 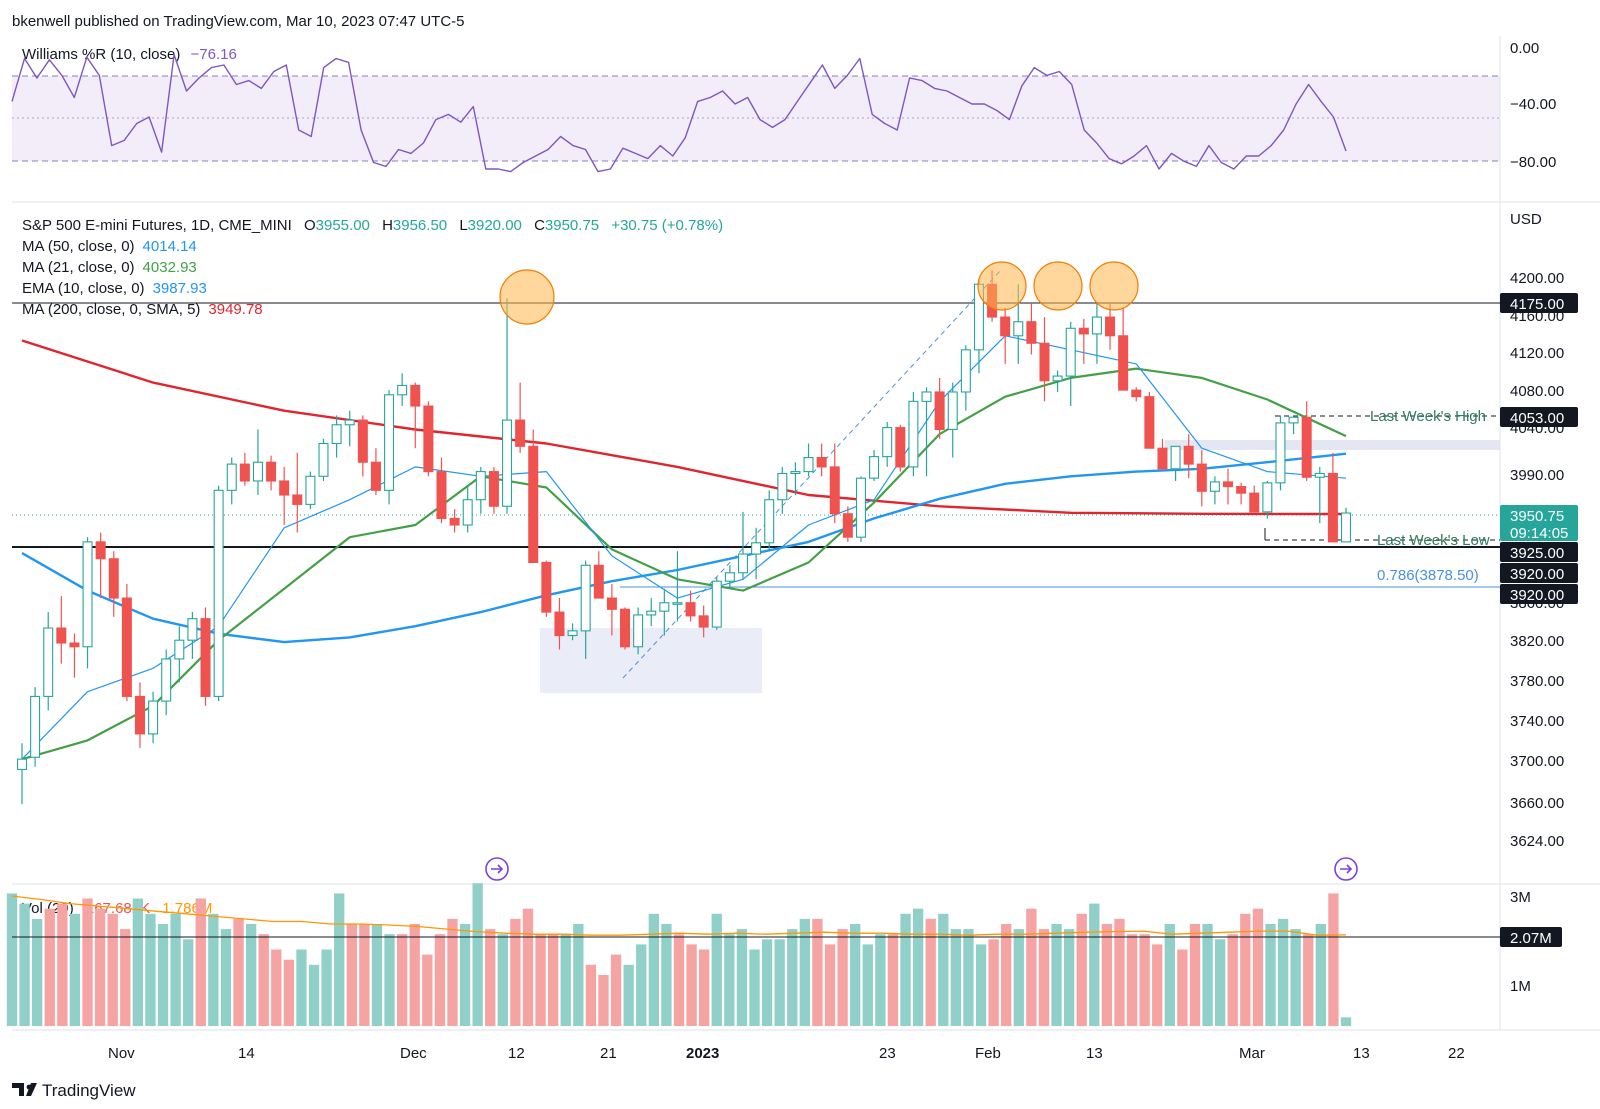 What do you see at coordinates (1332, 445) in the screenshot?
I see `resistance-zone-box` at bounding box center [1332, 445].